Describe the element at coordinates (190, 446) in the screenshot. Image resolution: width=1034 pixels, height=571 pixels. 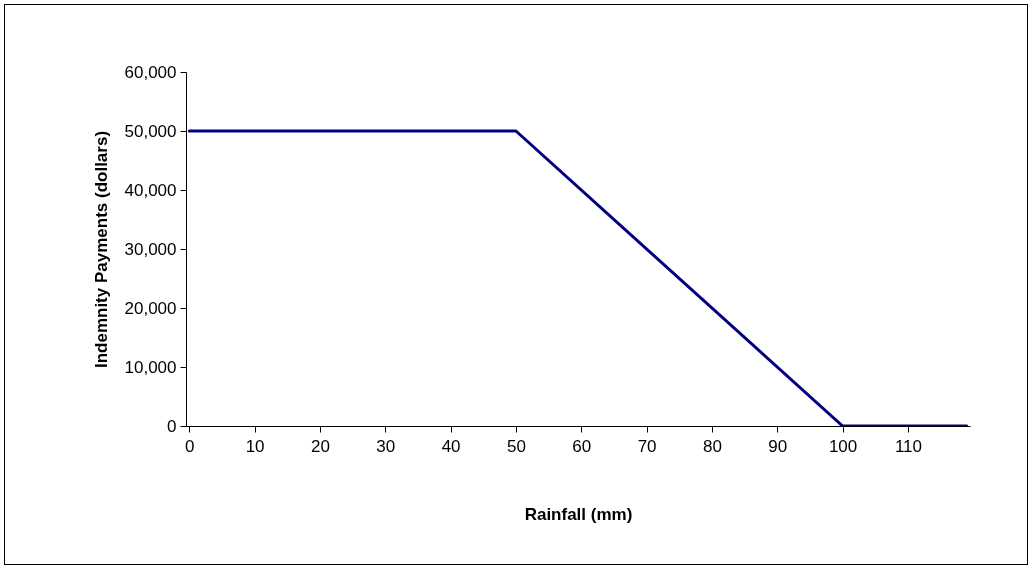
I see `x-tick-label: 0` at that location.